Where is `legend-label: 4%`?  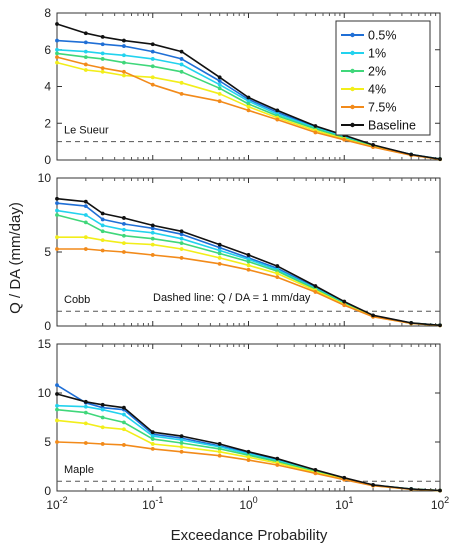
legend-label: 4% is located at coordinates (377, 90).